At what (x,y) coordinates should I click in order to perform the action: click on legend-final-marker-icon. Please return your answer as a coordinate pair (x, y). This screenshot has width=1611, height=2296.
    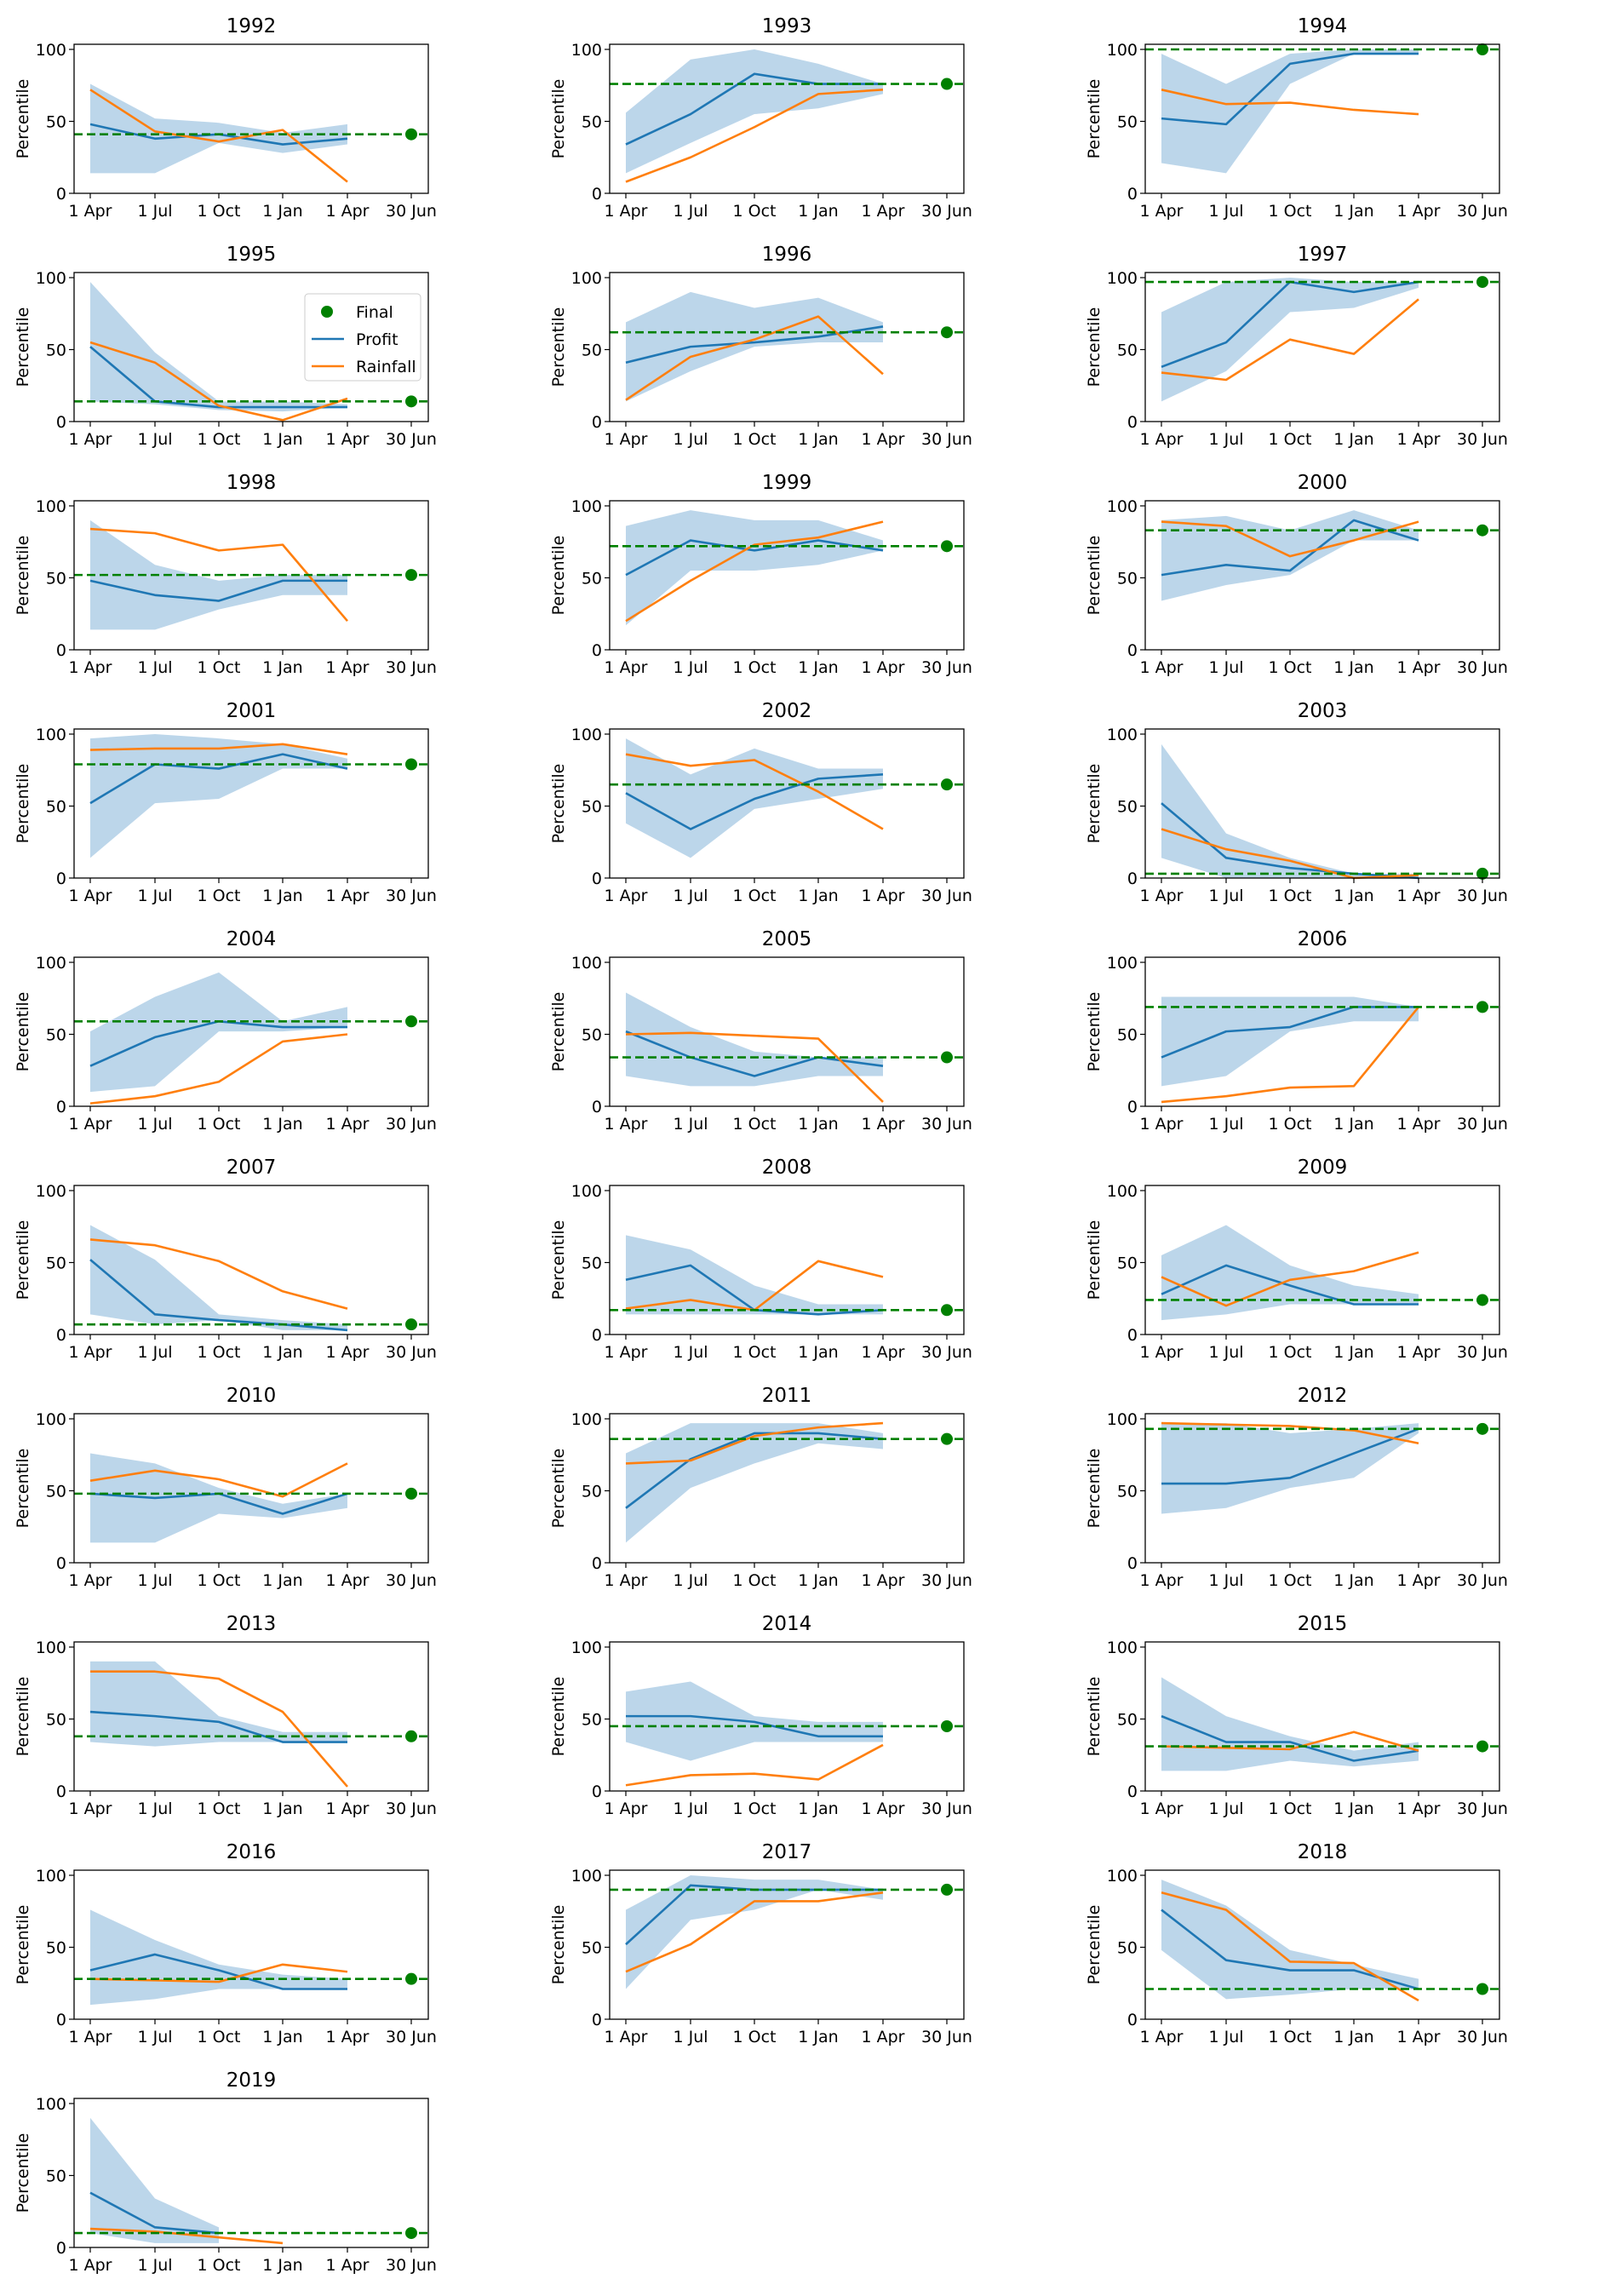
    Looking at the image, I should click on (327, 312).